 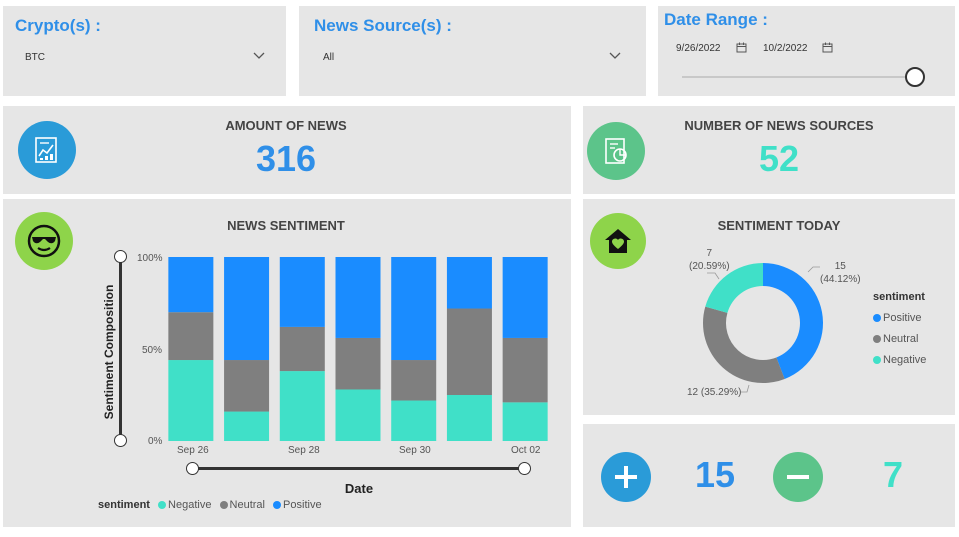 I want to click on news-sources-value: 52, so click(x=779, y=158).